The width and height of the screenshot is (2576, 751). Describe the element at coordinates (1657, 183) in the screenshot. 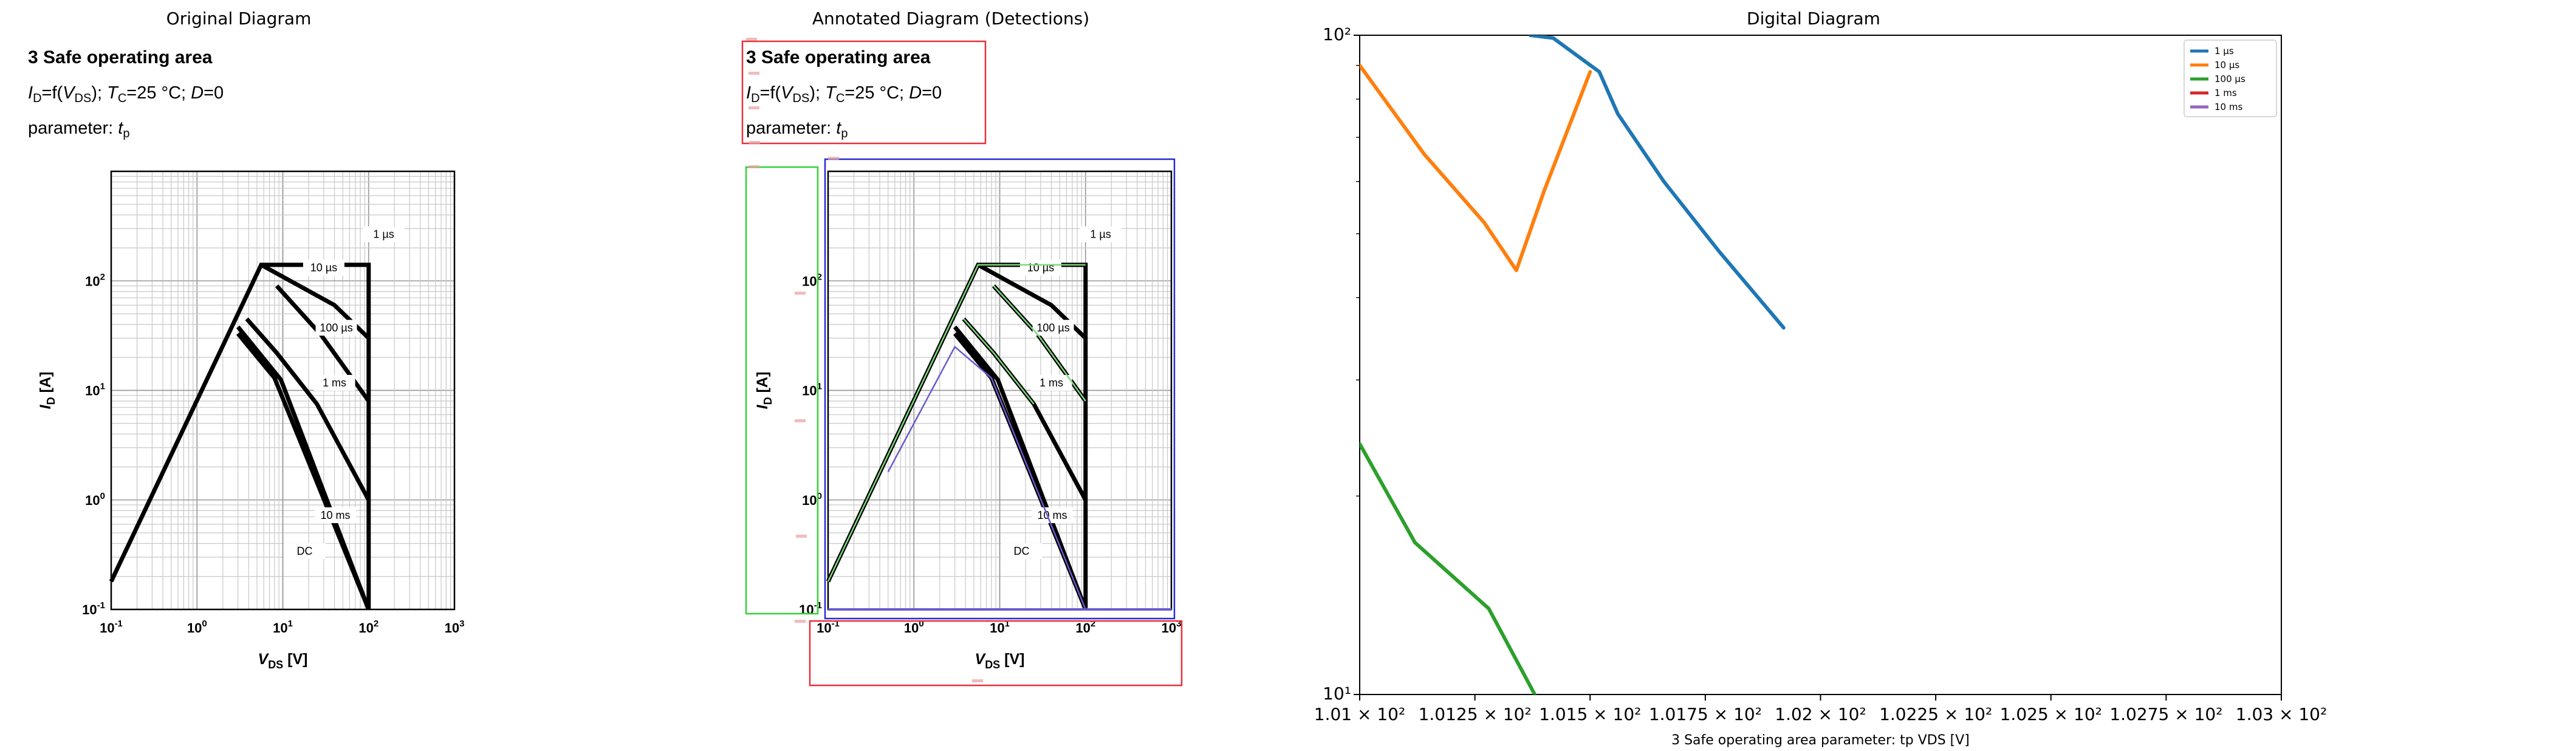

I see `series-line-1-us` at that location.